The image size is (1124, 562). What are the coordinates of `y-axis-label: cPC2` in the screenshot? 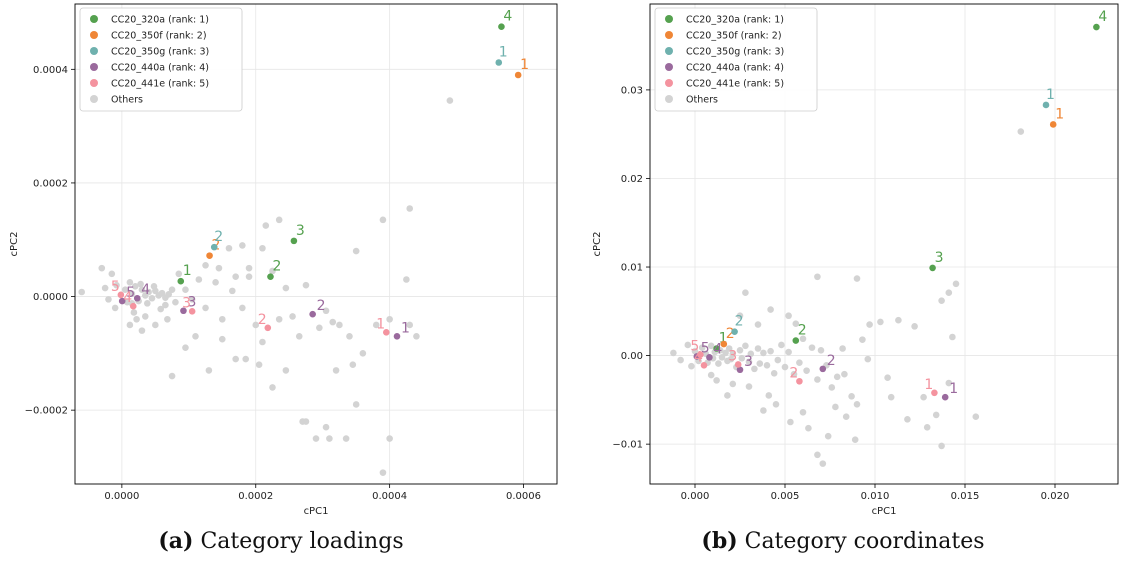 It's located at (14, 244).